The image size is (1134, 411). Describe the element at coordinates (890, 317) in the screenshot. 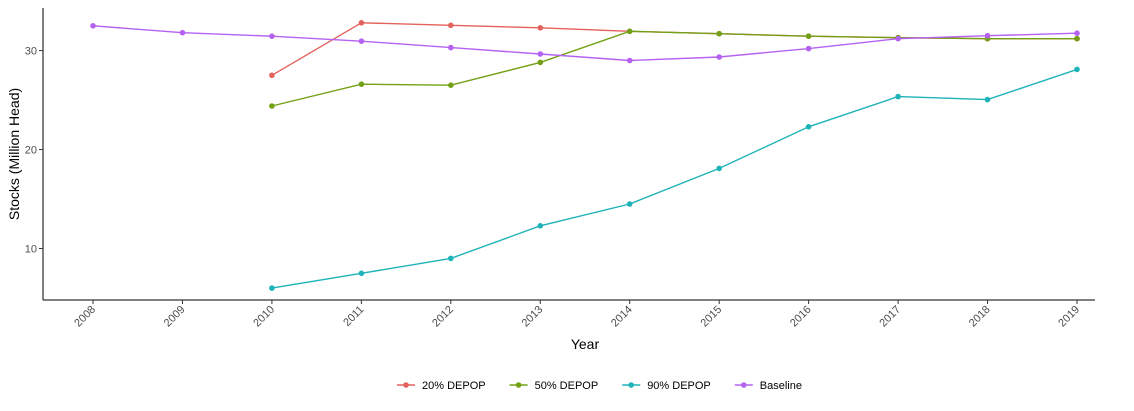

I see `x-tick-label: 2017` at that location.